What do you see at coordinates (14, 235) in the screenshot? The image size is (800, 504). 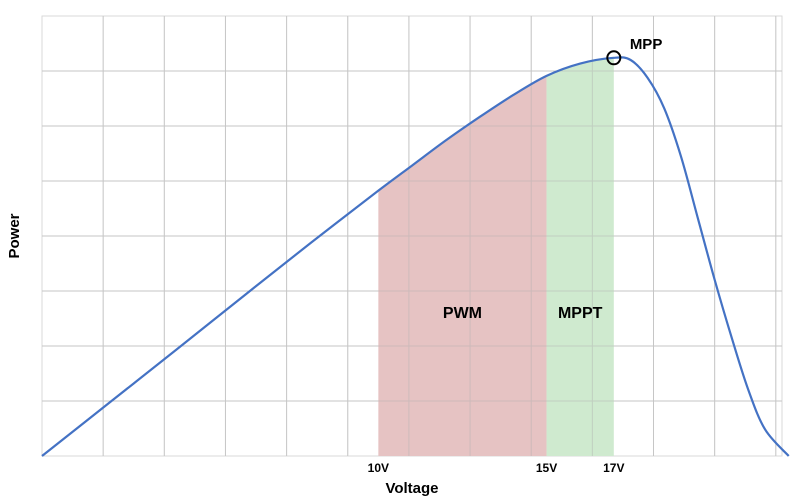 I see `y-axis-title: Power` at bounding box center [14, 235].